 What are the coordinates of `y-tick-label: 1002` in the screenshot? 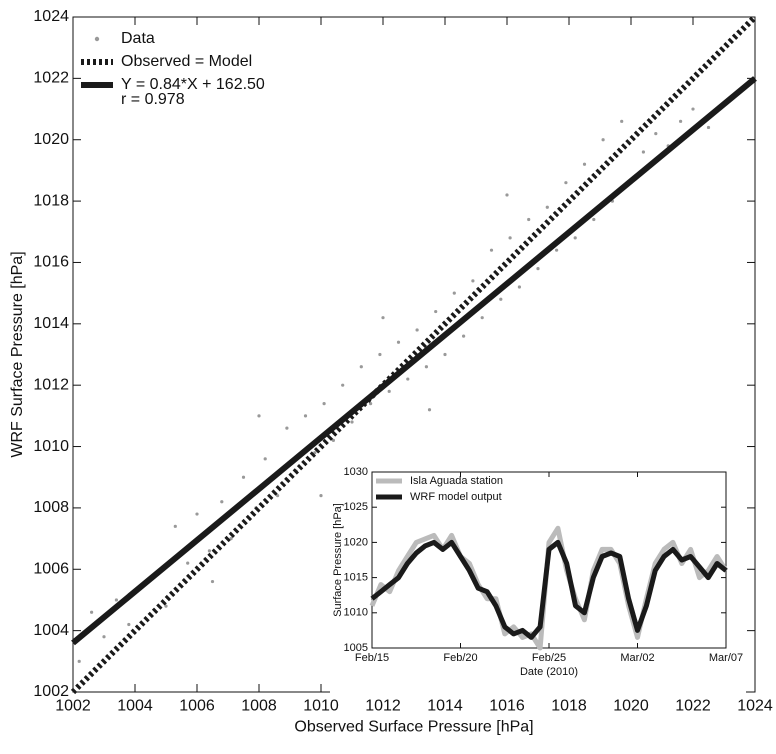 It's located at (51, 691).